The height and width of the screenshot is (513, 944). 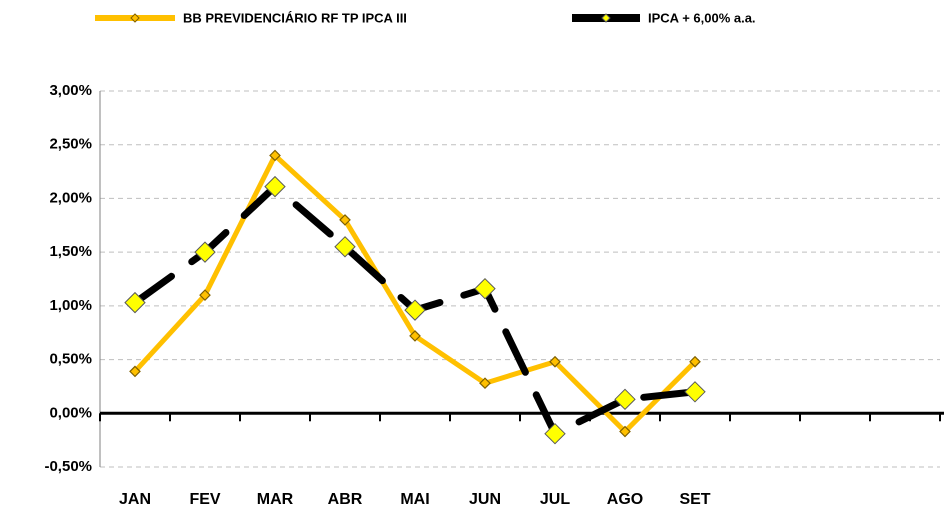 What do you see at coordinates (625, 499) in the screenshot?
I see `x-tick-label: AGO` at bounding box center [625, 499].